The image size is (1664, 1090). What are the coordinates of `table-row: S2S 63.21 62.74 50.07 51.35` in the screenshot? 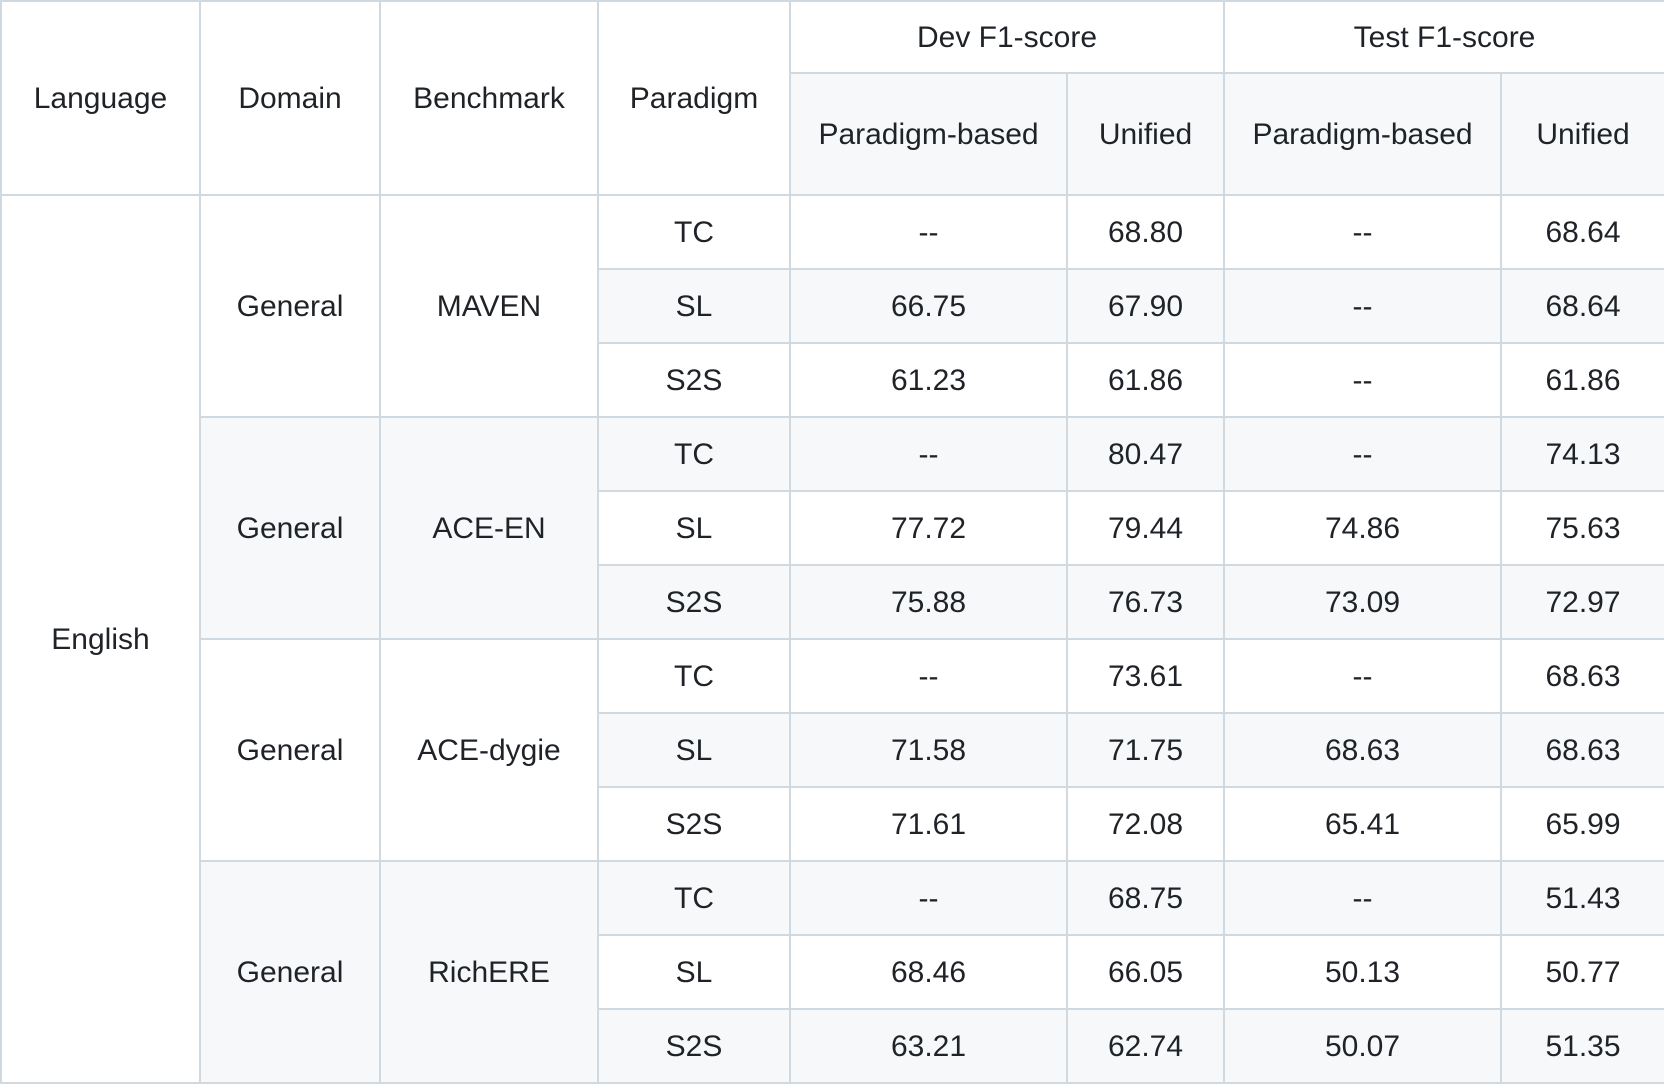 It's located at (832, 1046).